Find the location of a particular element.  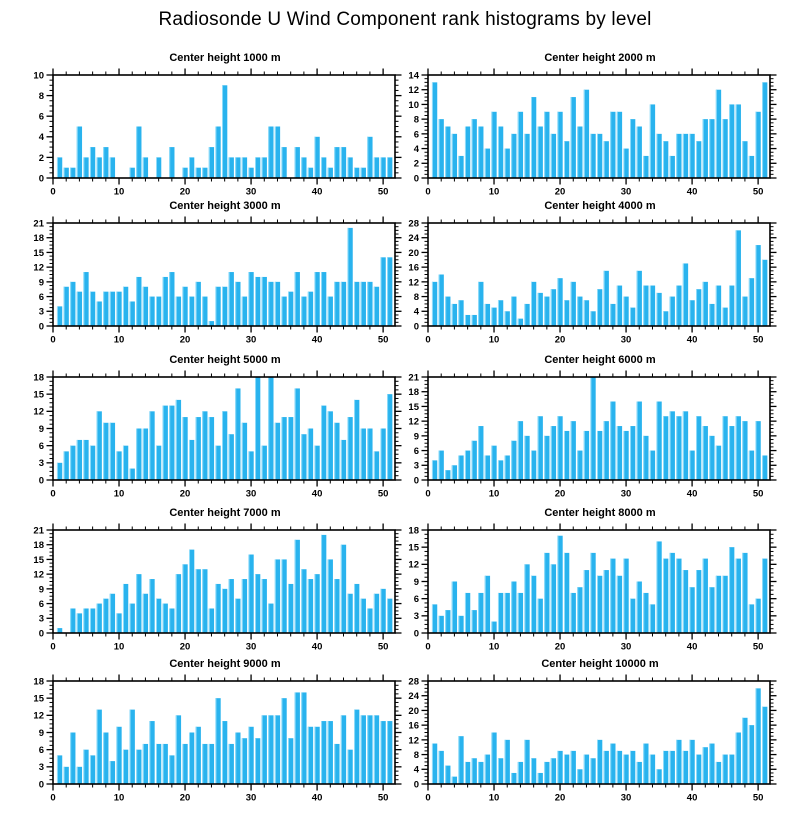

histogram-plot: 0 10 20 30 40 50 0 4 8 12 16 20 24 28 is located at coordinates (592, 281).